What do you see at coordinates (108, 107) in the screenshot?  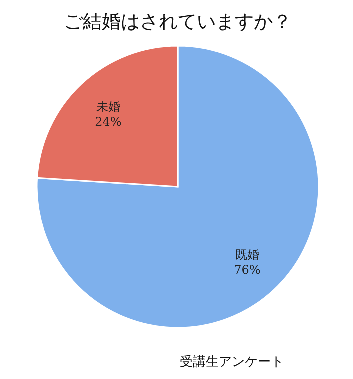 I see `slice-label: 未婚` at bounding box center [108, 107].